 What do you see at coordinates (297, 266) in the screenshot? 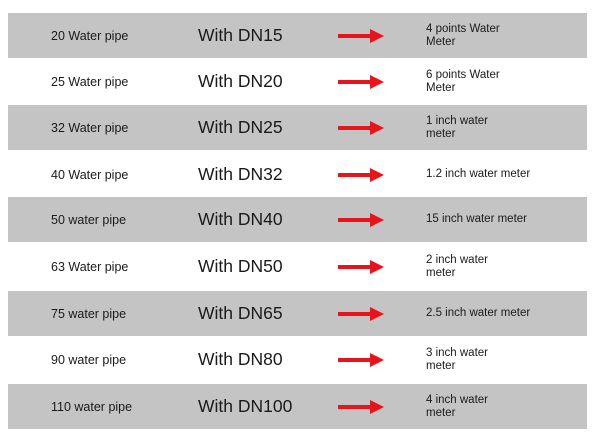
I see `table-row: 63 Water pipe With DN50 2 inch water meter` at bounding box center [297, 266].